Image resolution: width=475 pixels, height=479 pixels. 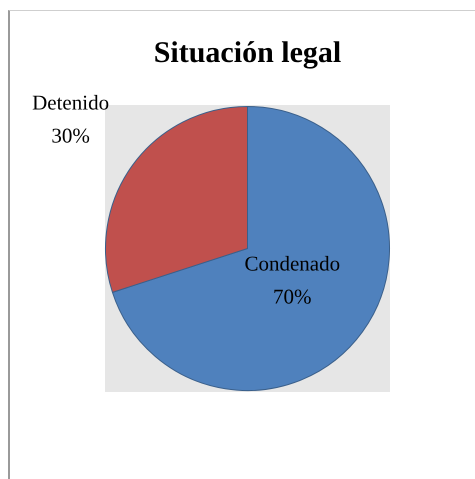 What do you see at coordinates (247, 53) in the screenshot?
I see `chart-title: Situación legal` at bounding box center [247, 53].